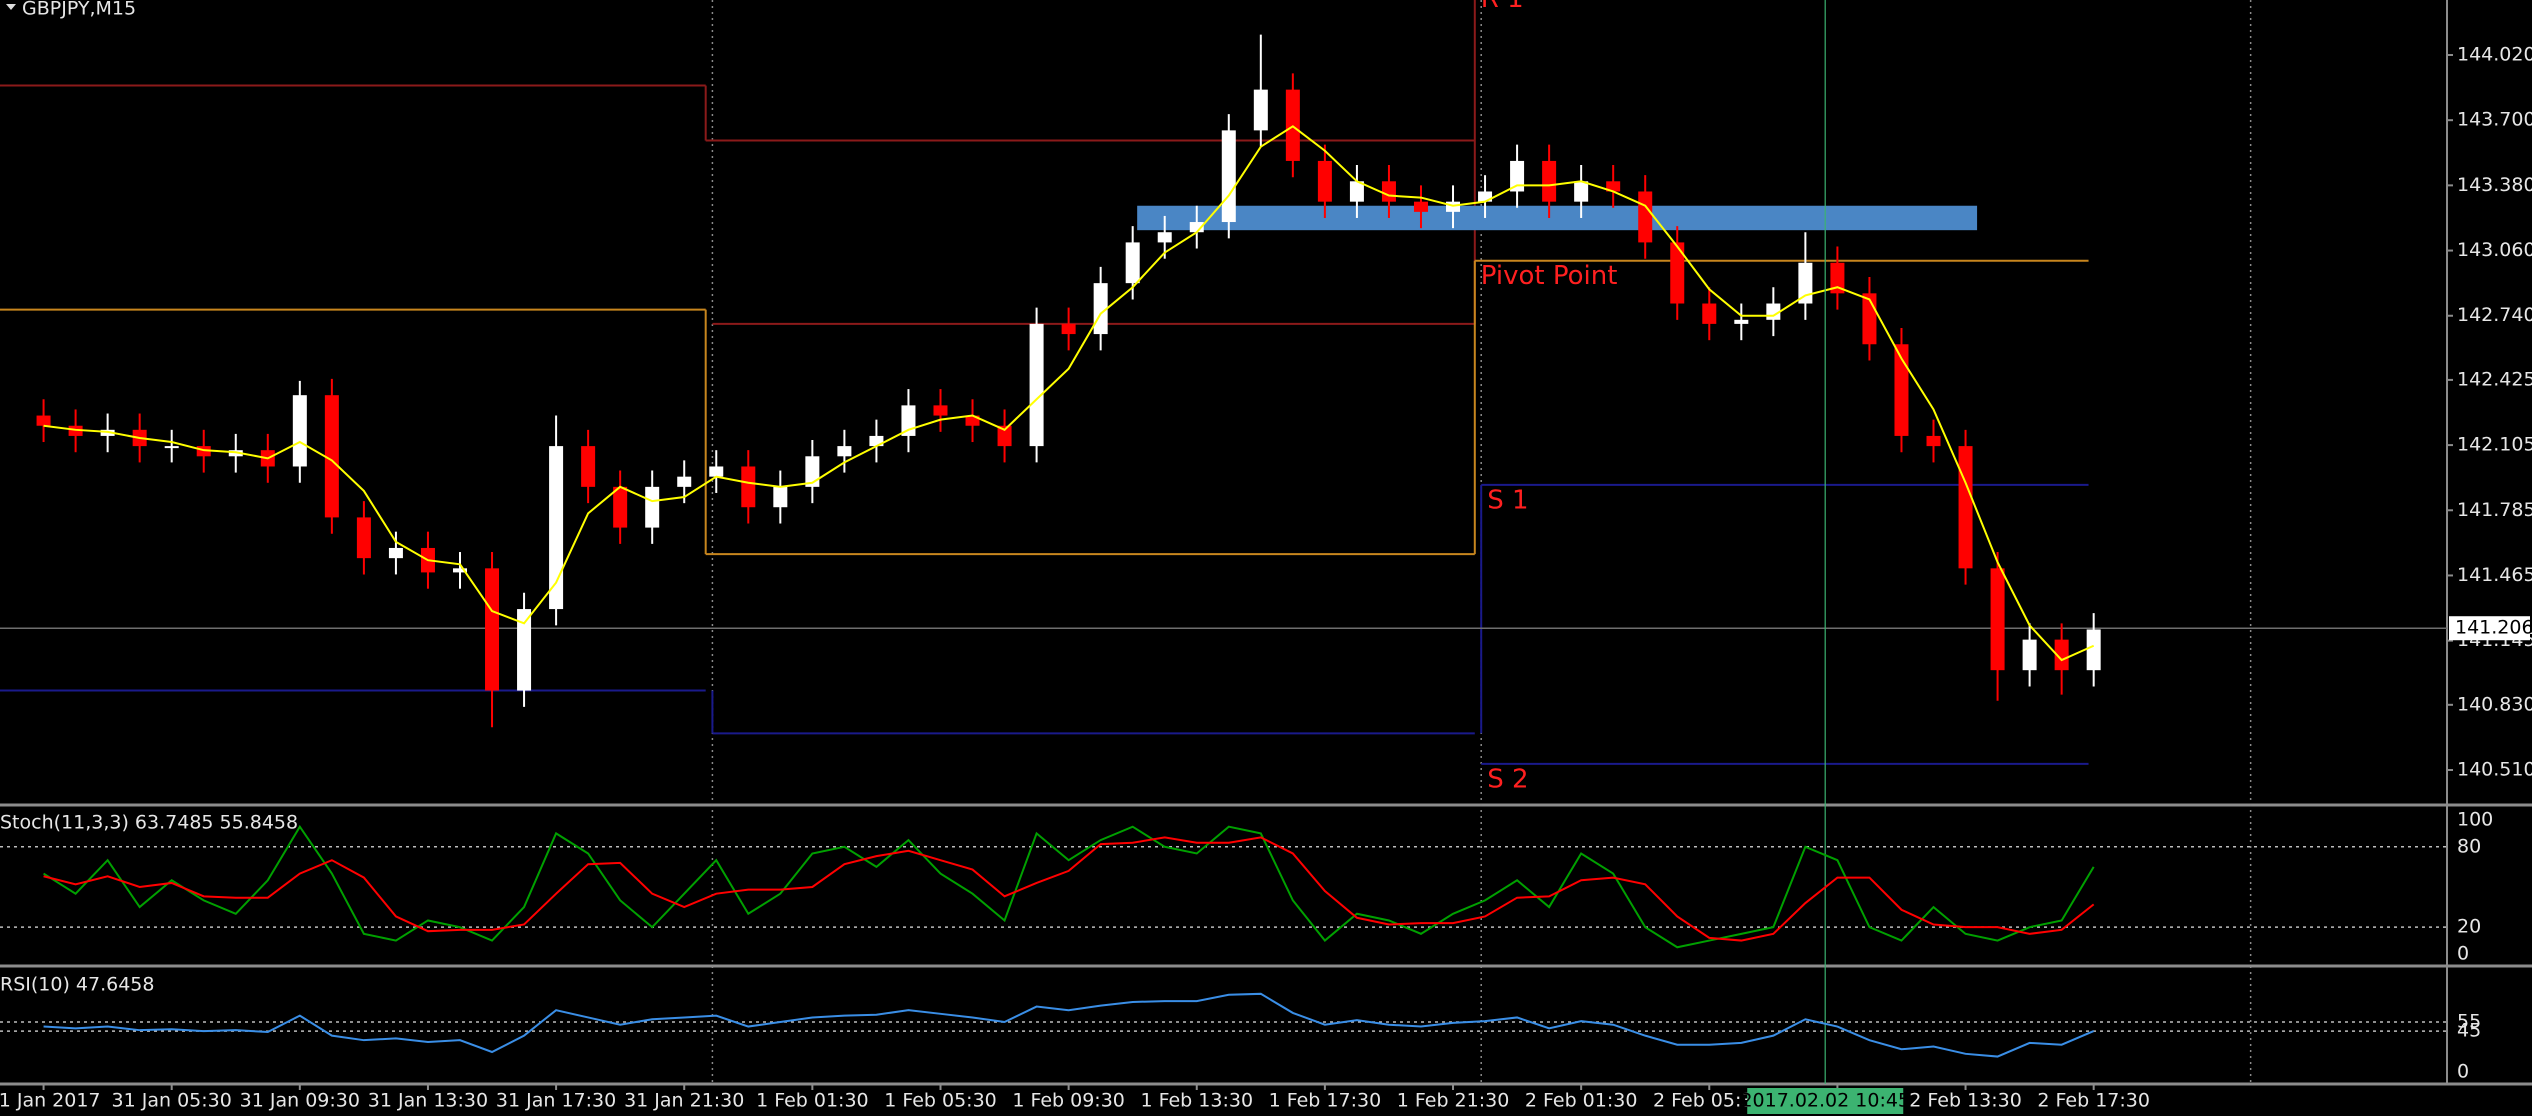 The image size is (2532, 1116). Describe the element at coordinates (1507, 779) in the screenshot. I see `pivot-label: S 2` at that location.